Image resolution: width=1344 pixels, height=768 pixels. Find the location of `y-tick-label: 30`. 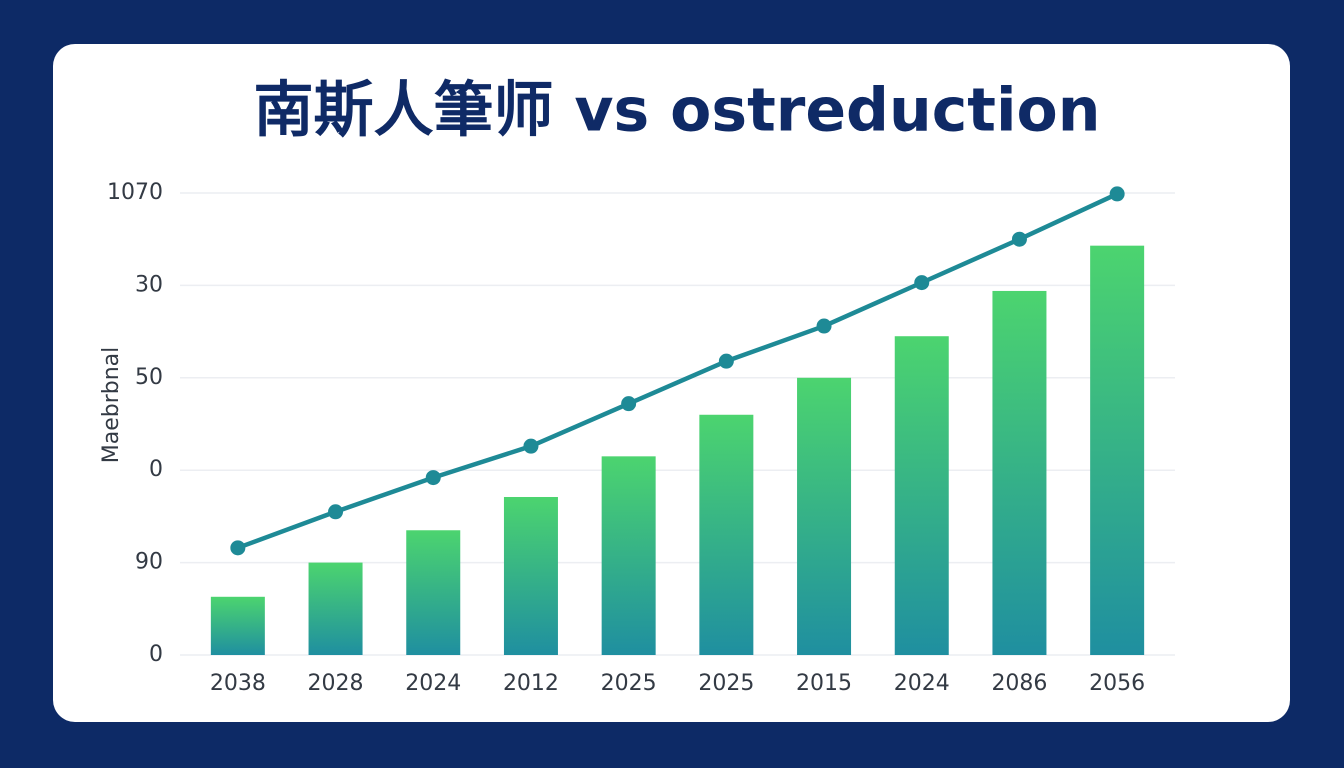

y-tick-label: 30 is located at coordinates (149, 284).